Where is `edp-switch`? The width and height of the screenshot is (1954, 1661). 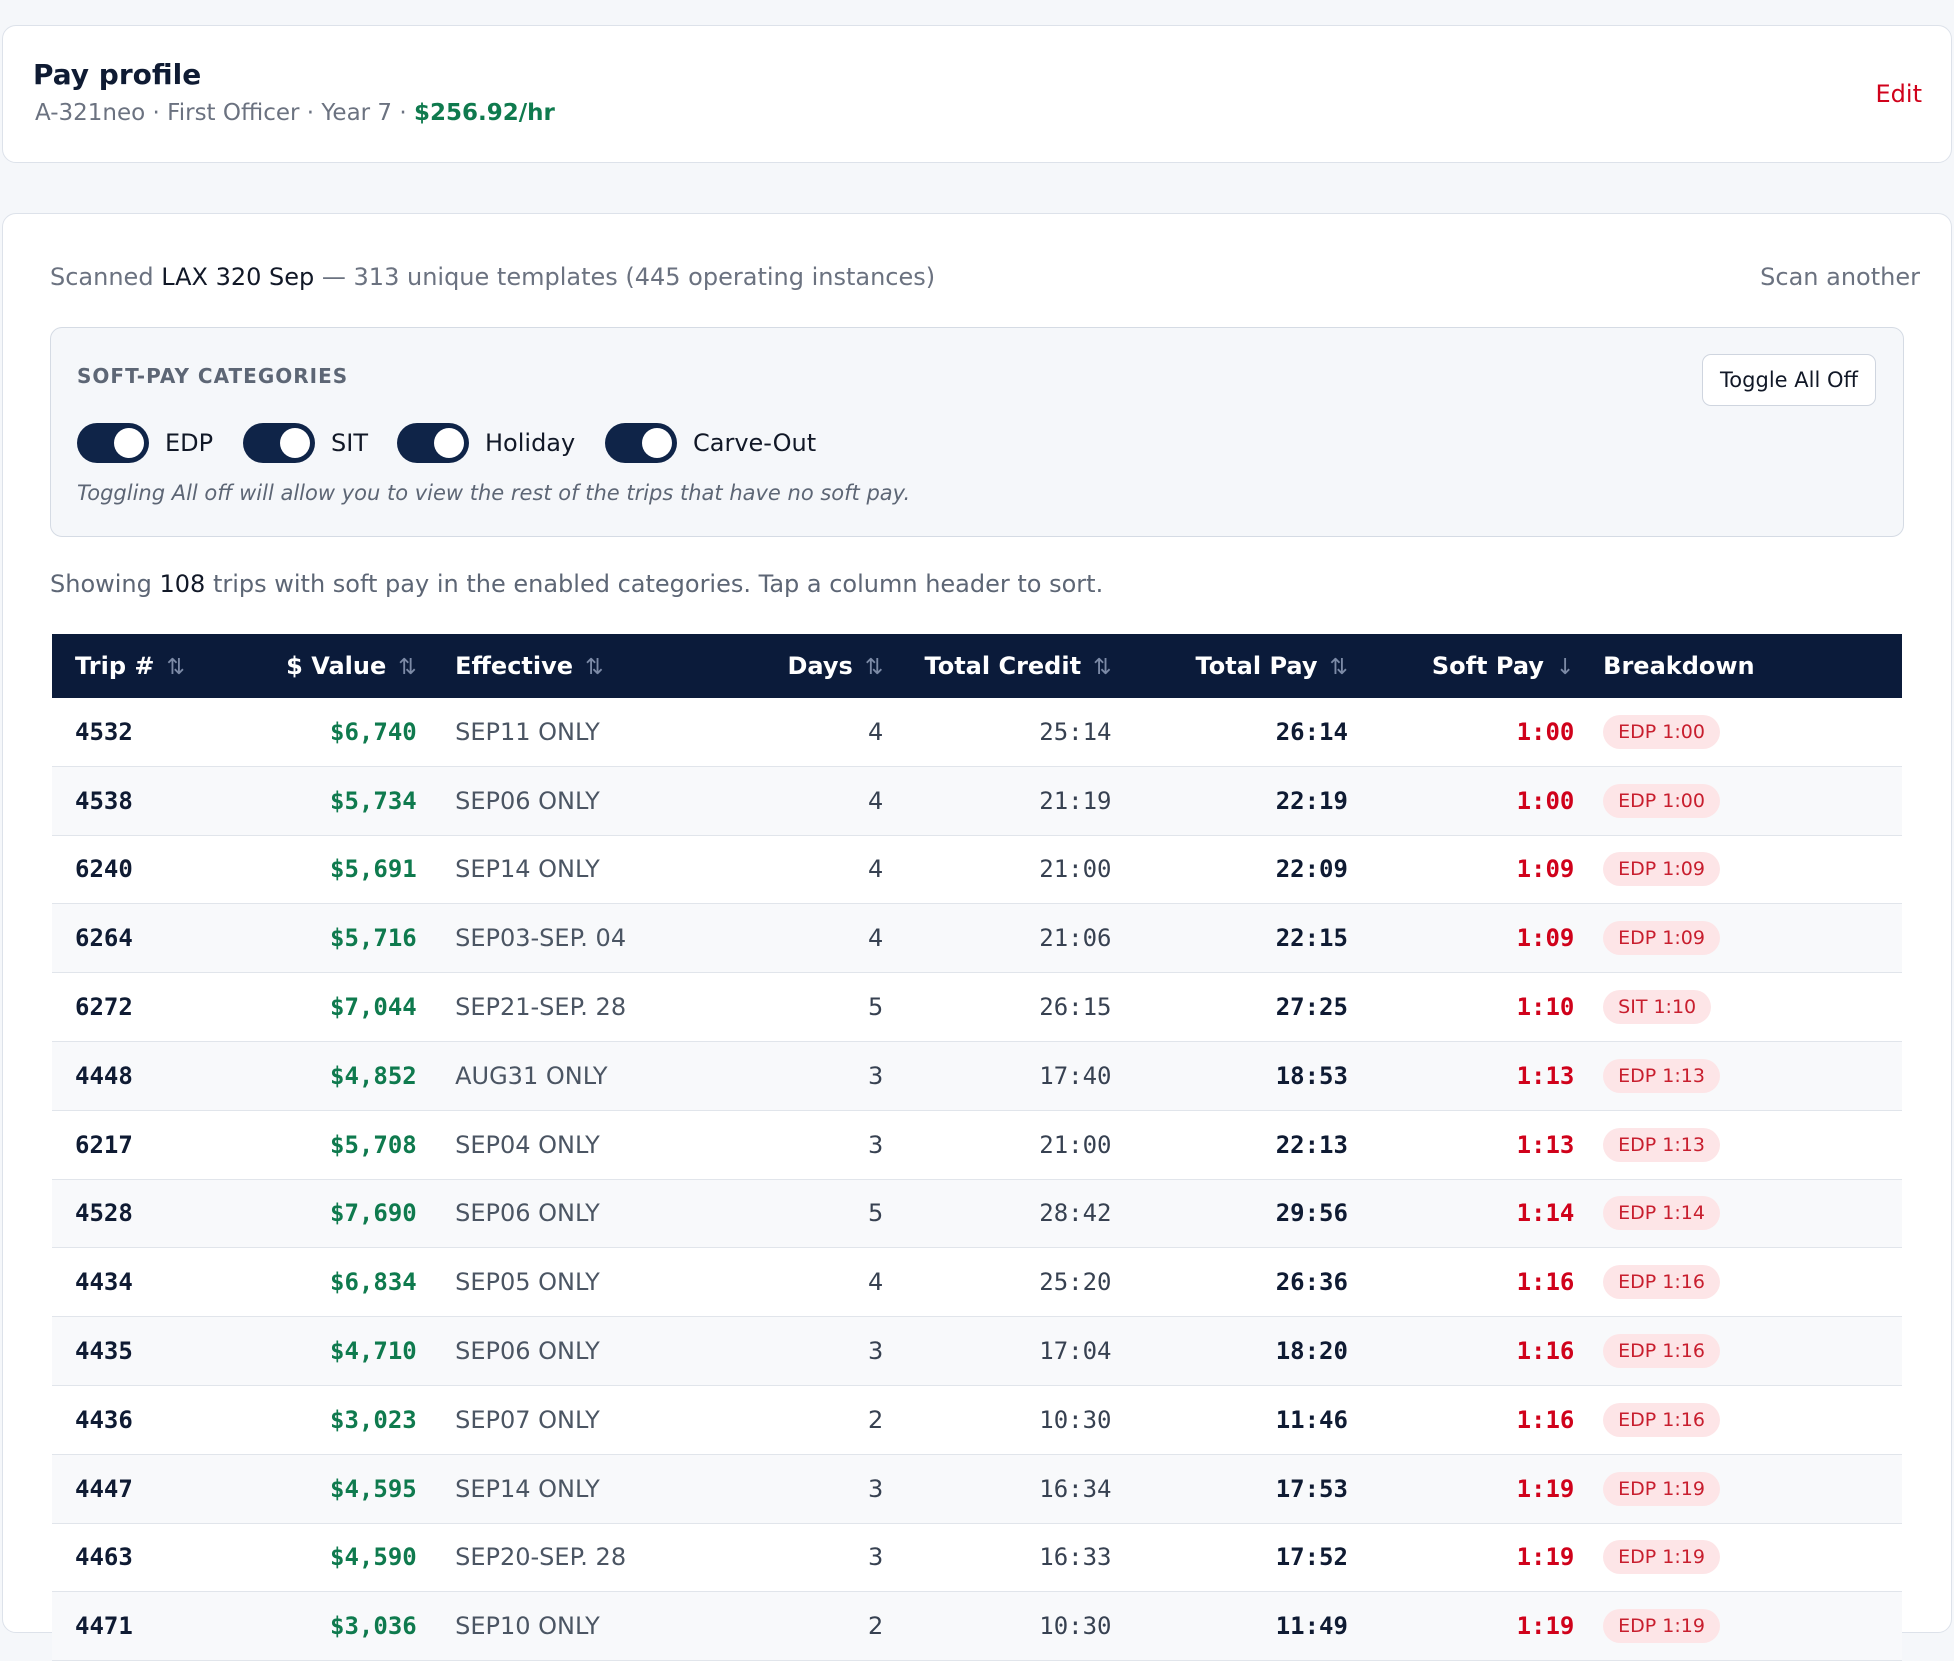 edp-switch is located at coordinates (113, 443).